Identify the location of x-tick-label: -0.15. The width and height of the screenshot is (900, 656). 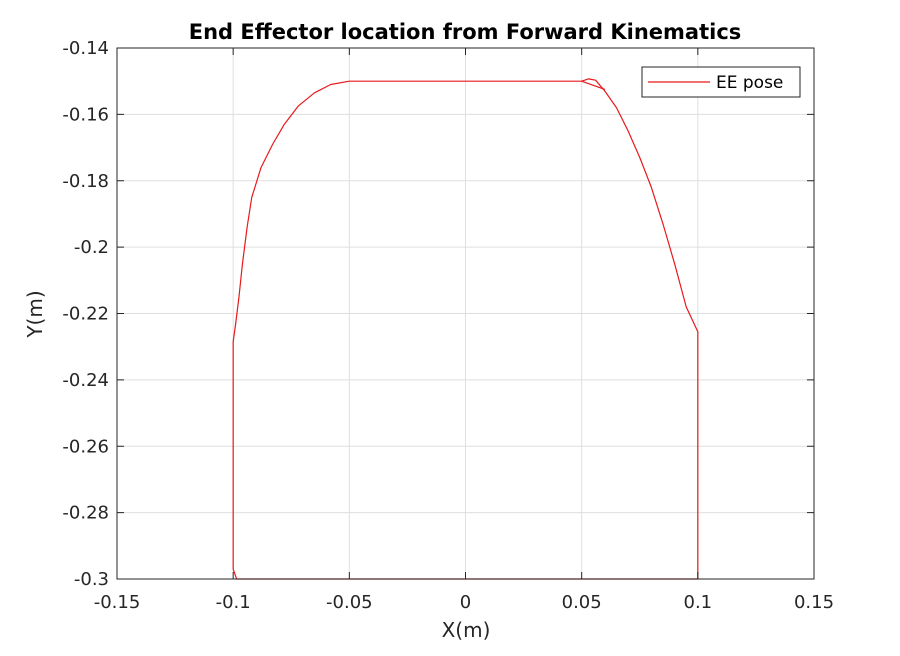
(117, 602).